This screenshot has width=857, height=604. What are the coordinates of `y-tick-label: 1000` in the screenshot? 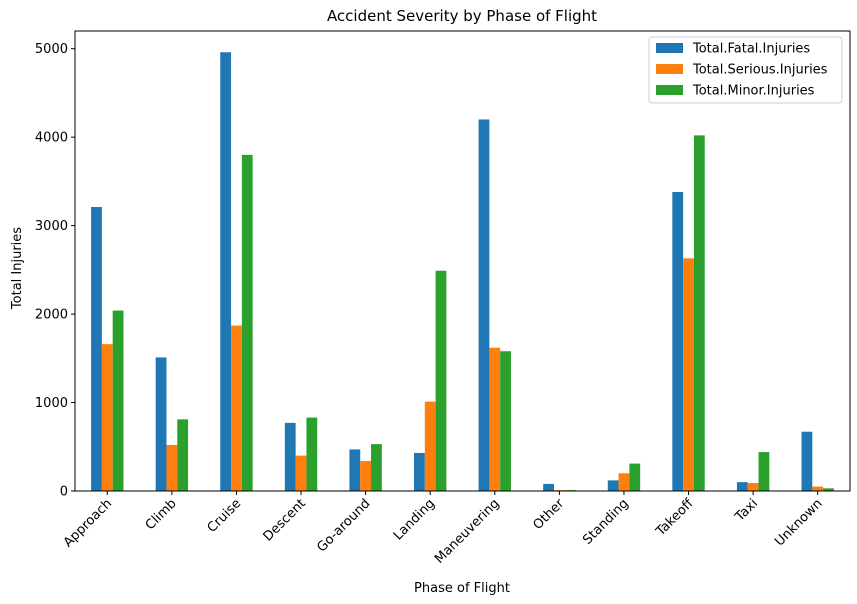 It's located at (51, 403).